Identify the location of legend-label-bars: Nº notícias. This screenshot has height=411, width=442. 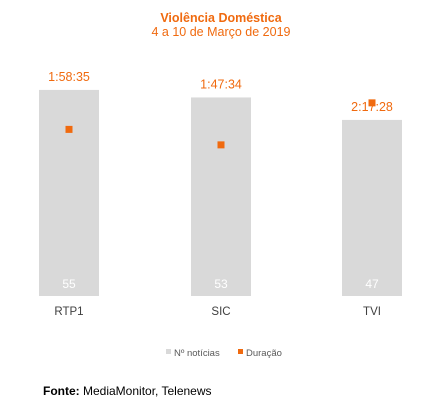
(197, 353).